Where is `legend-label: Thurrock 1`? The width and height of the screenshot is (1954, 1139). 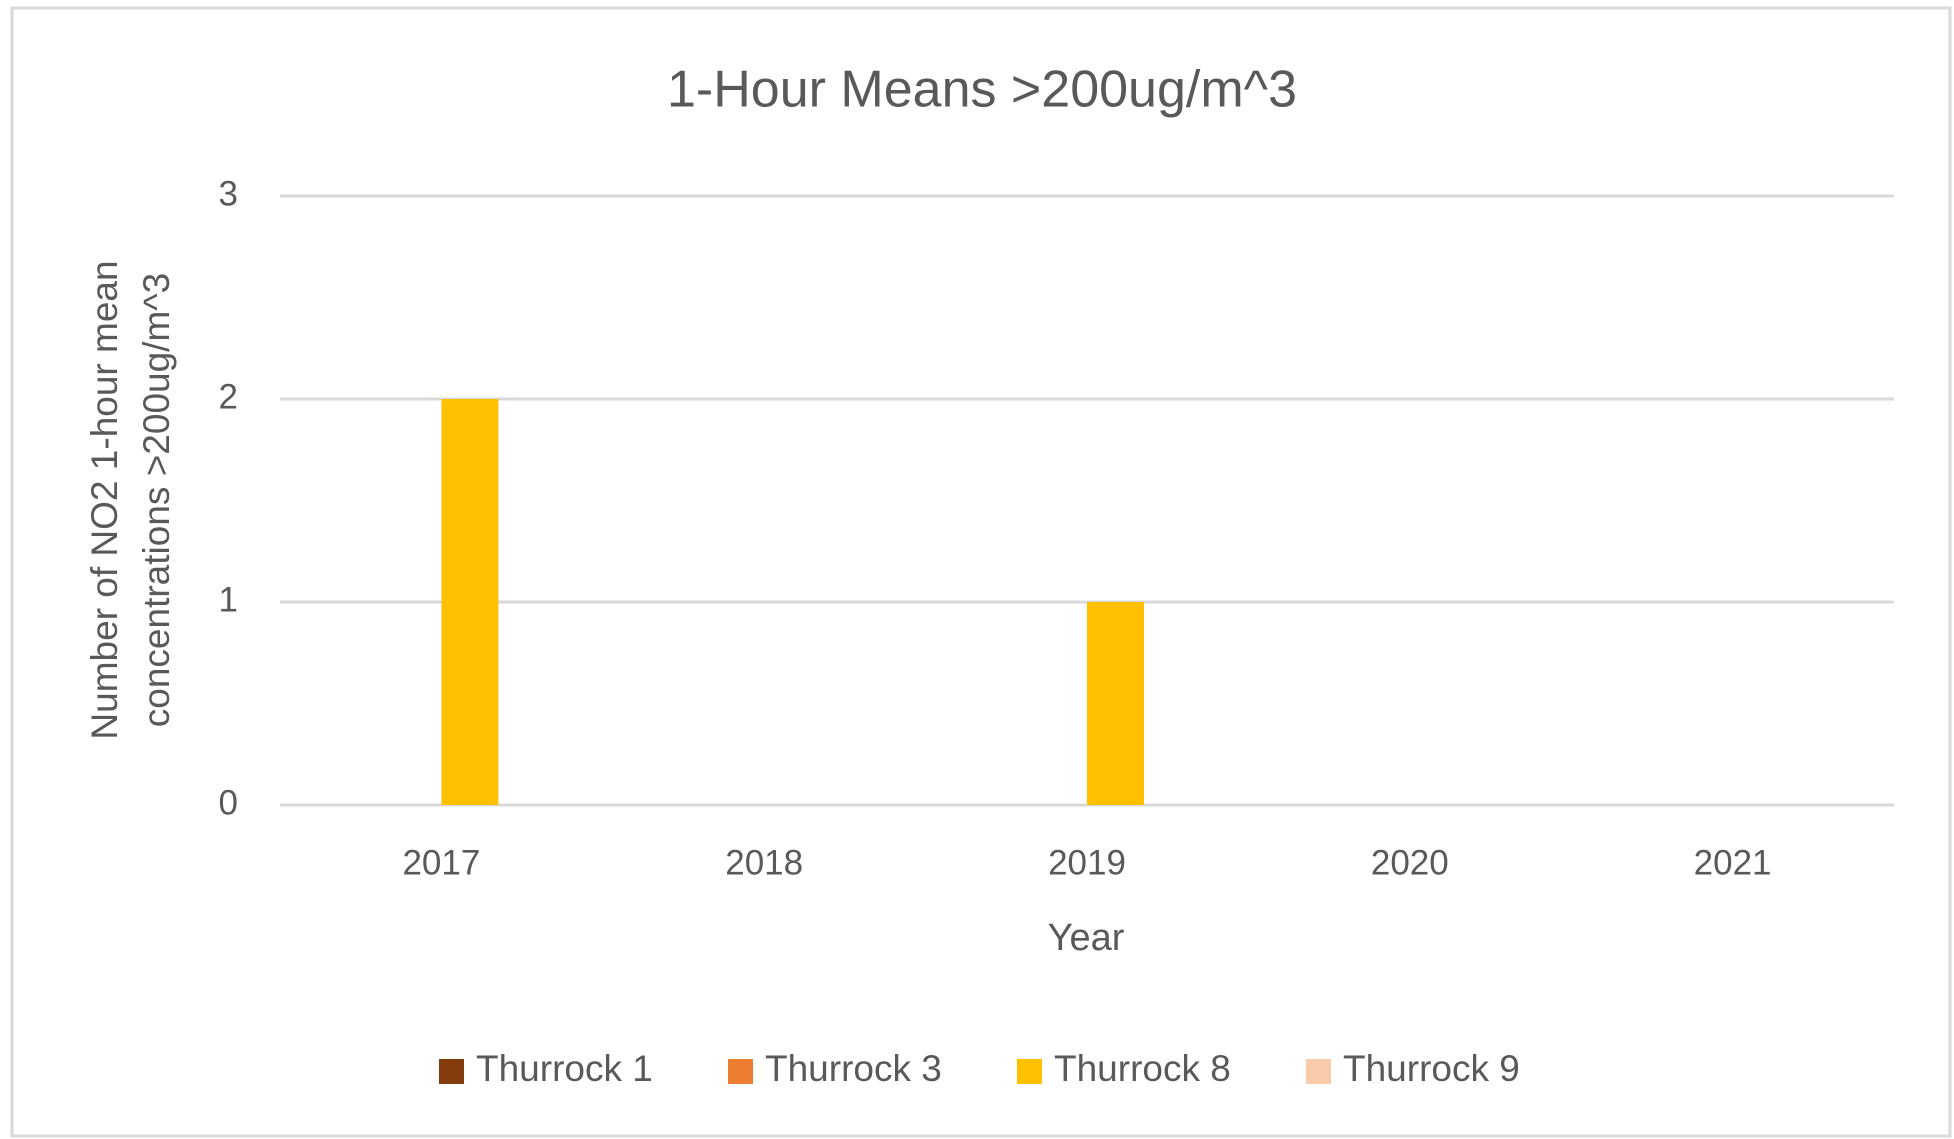
legend-label: Thurrock 1 is located at coordinates (564, 1068).